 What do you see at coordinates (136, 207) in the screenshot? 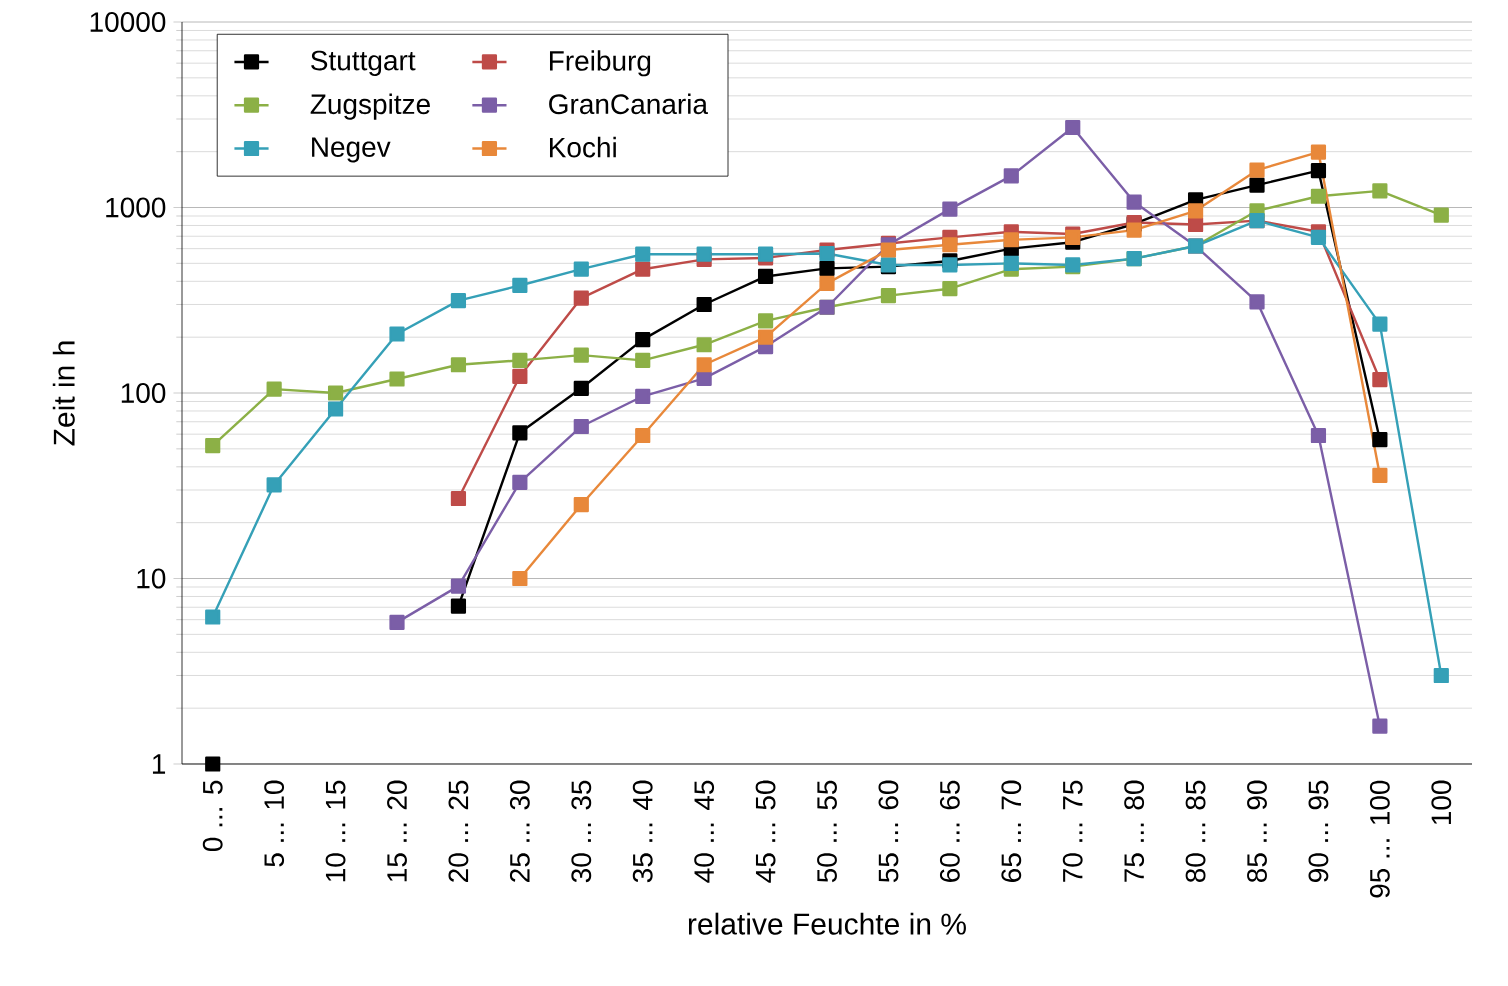
I see `y-tick-label: 1000` at bounding box center [136, 207].